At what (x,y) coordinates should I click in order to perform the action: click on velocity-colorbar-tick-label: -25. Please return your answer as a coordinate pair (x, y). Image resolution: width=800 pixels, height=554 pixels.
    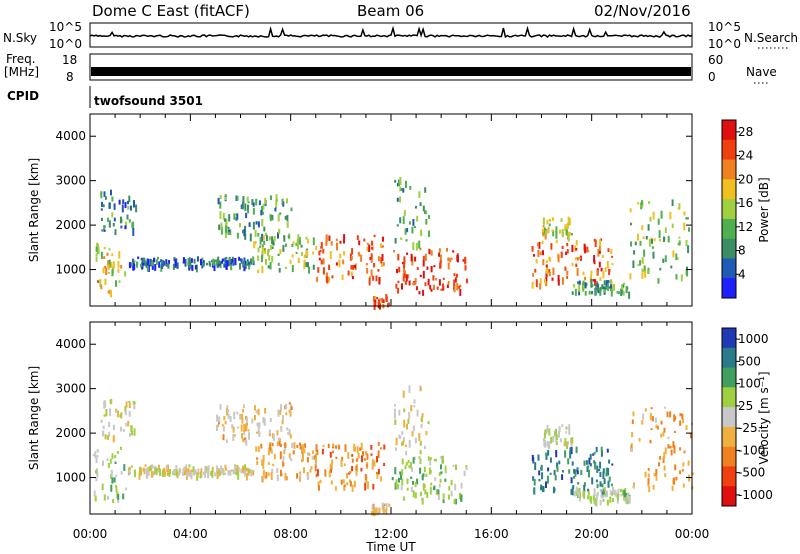
    Looking at the image, I should click on (748, 428).